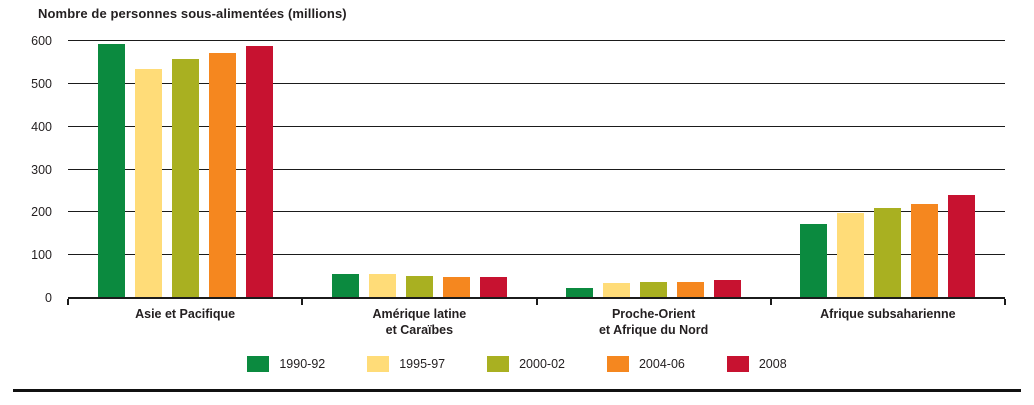 This screenshot has width=1034, height=405. Describe the element at coordinates (41, 255) in the screenshot. I see `y-tick-label: 100` at that location.